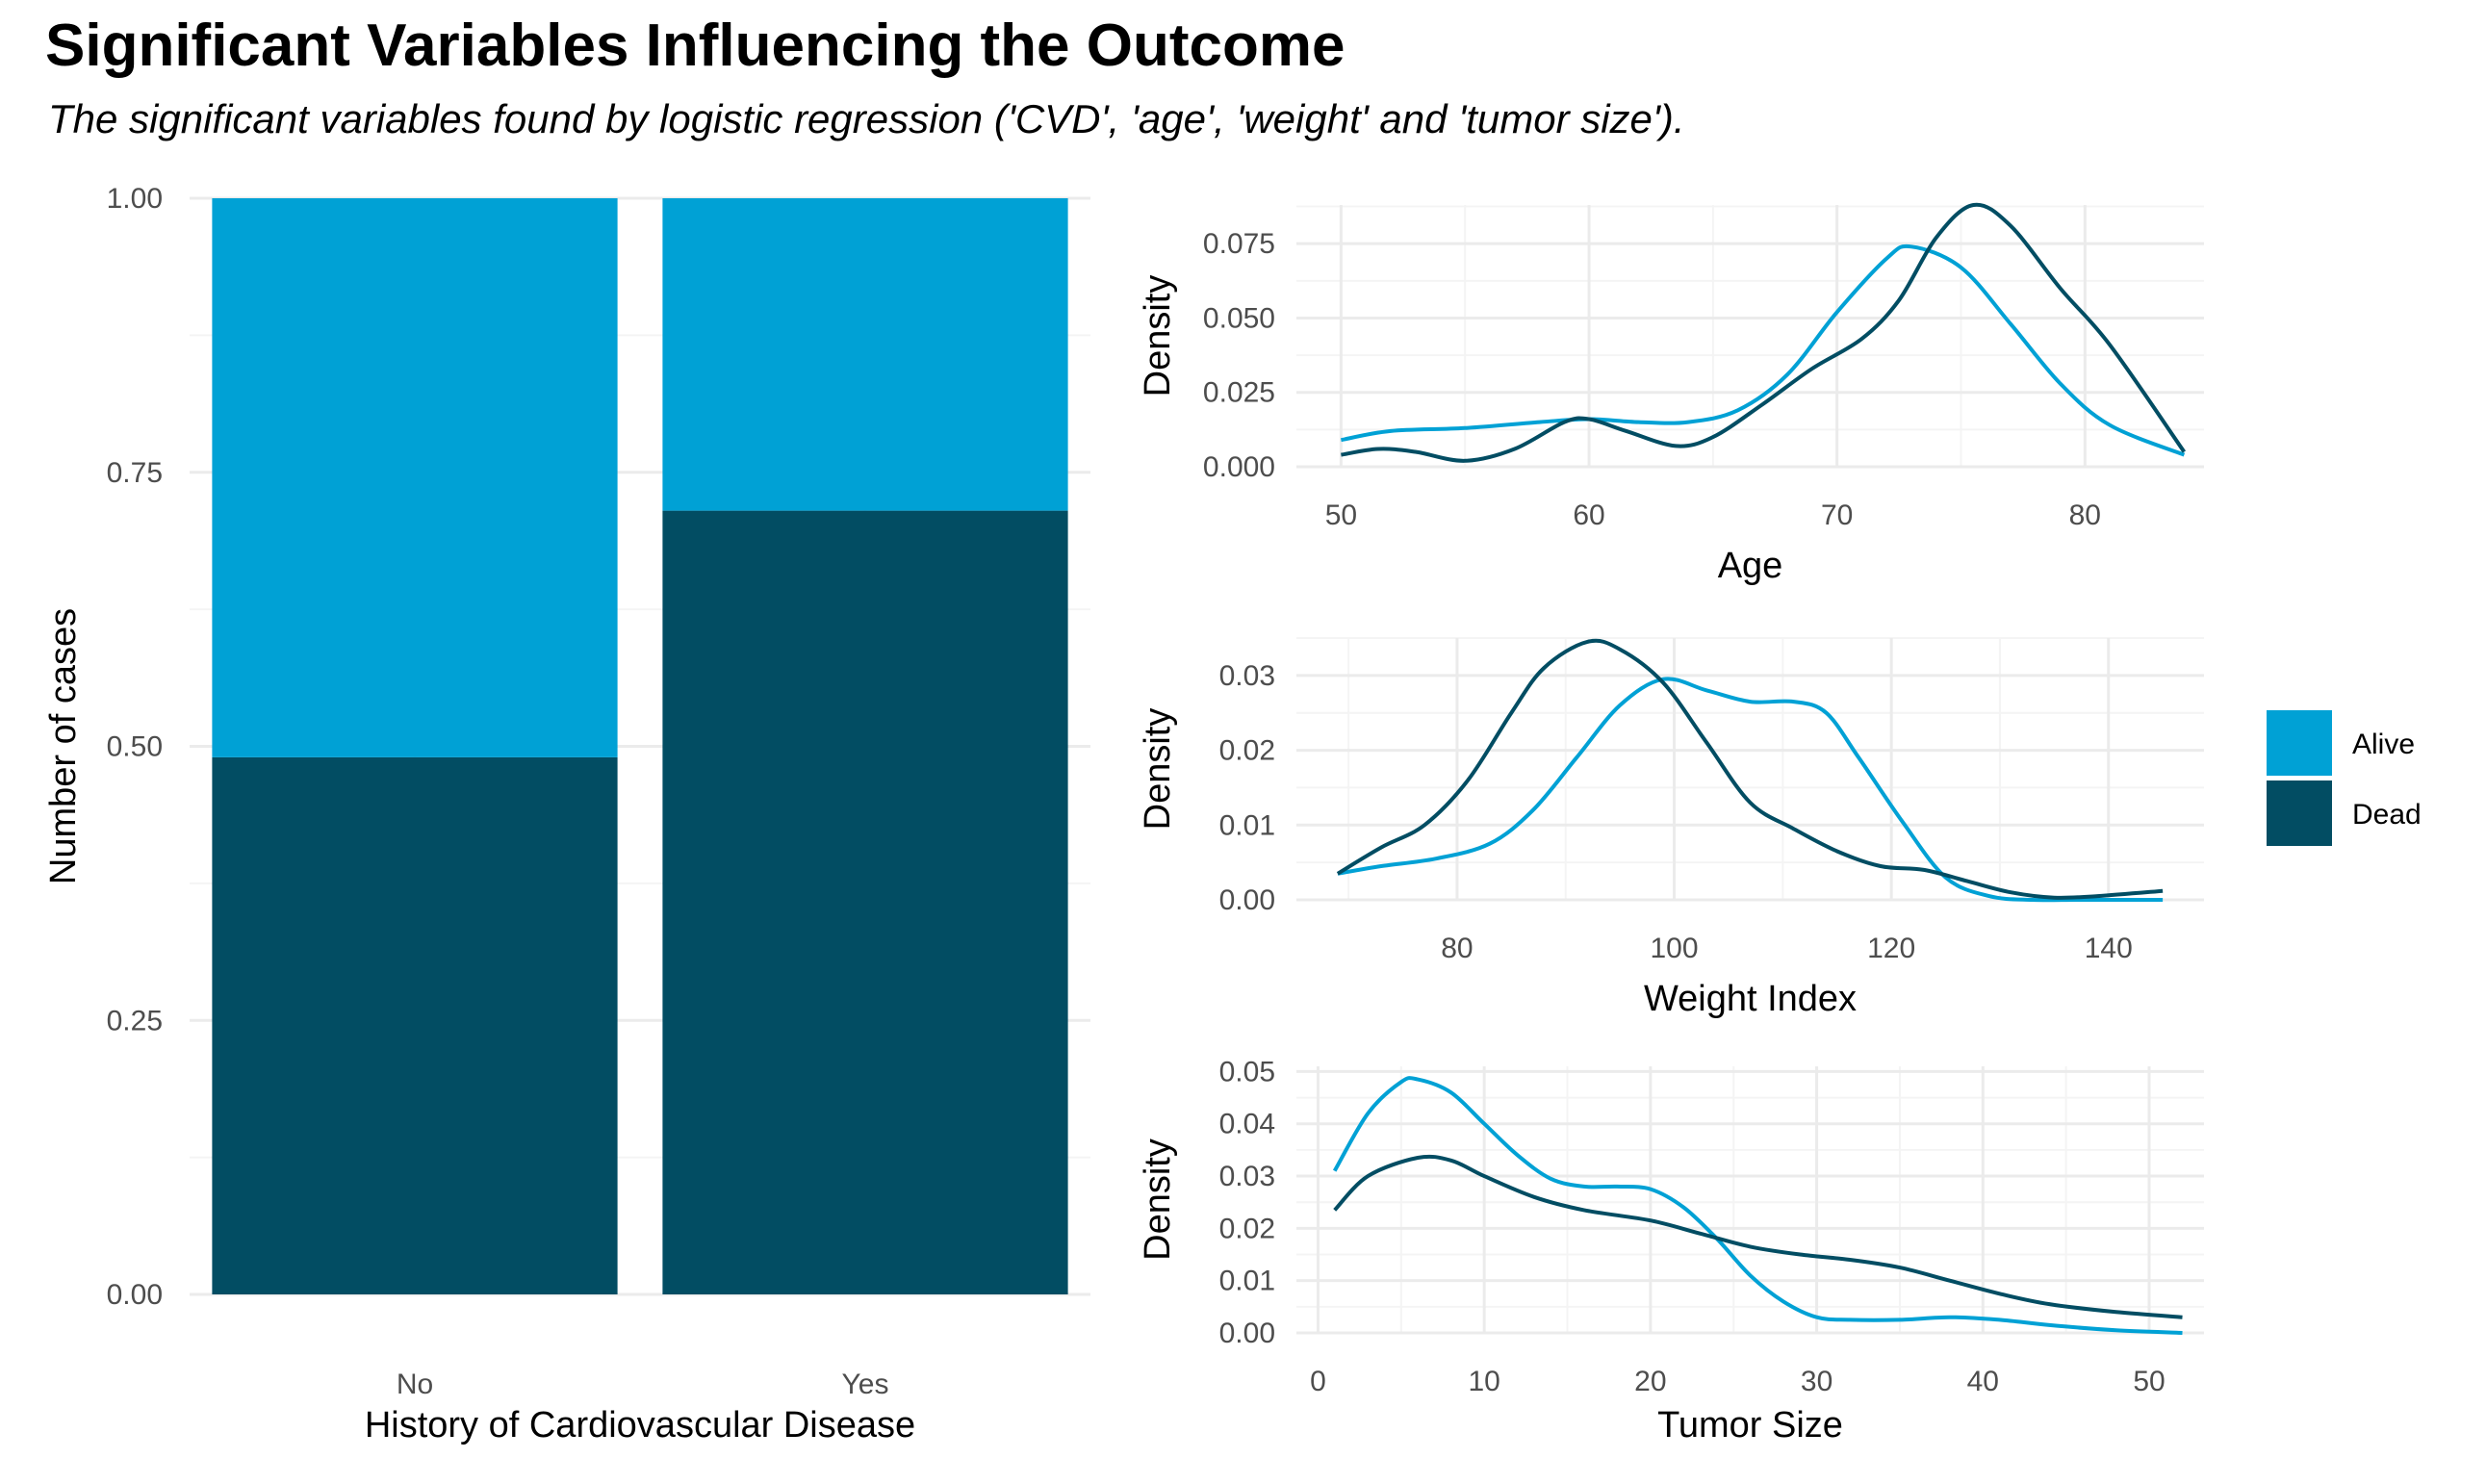 The height and width of the screenshot is (1484, 2486). I want to click on y-tick-label: 0.75, so click(135, 473).